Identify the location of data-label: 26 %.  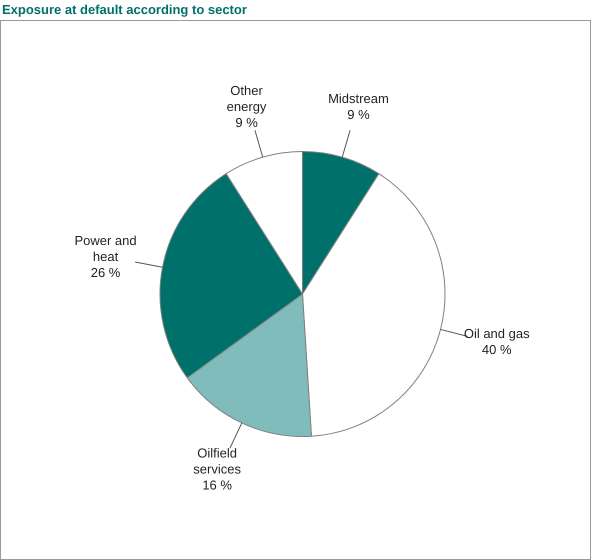
(105, 272).